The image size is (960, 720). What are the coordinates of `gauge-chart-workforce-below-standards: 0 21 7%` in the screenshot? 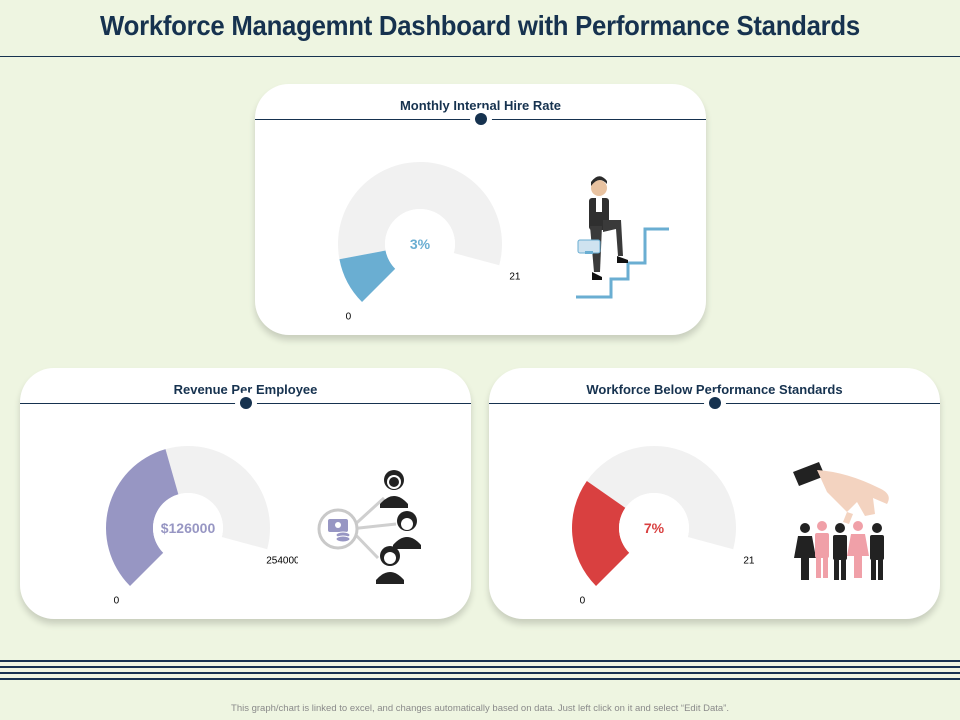 It's located at (654, 518).